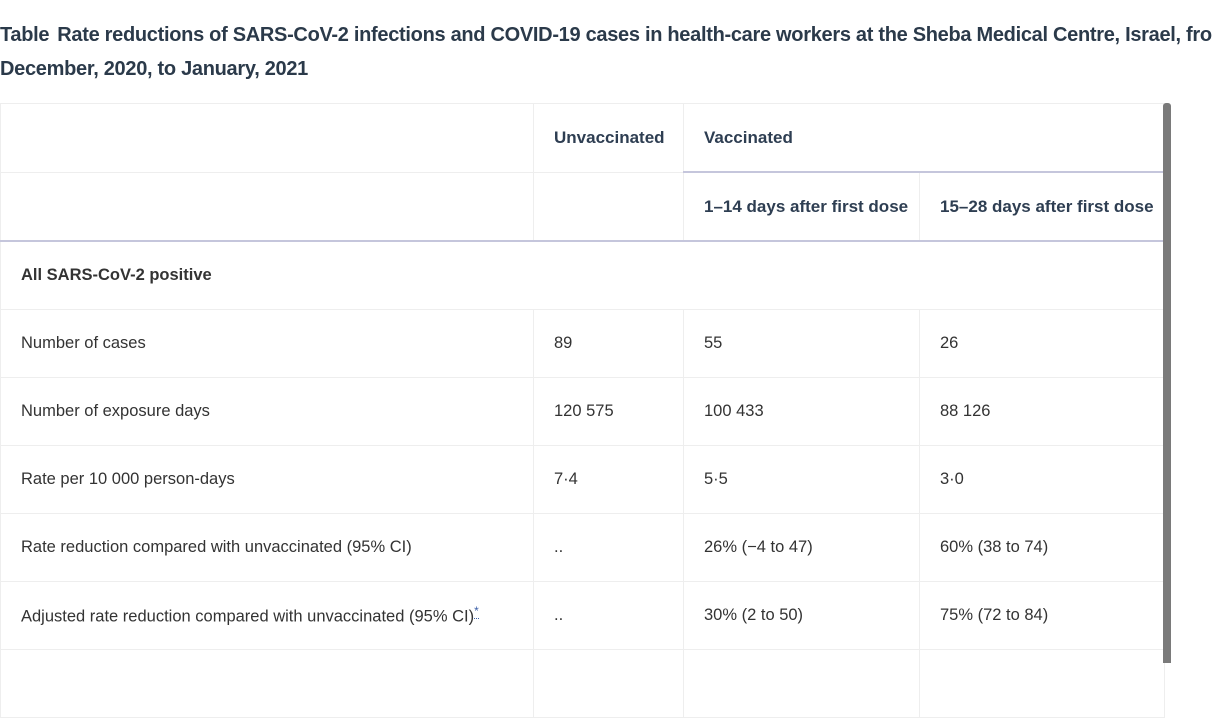  What do you see at coordinates (801, 411) in the screenshot?
I see `cell-1-14-days: 100 433` at bounding box center [801, 411].